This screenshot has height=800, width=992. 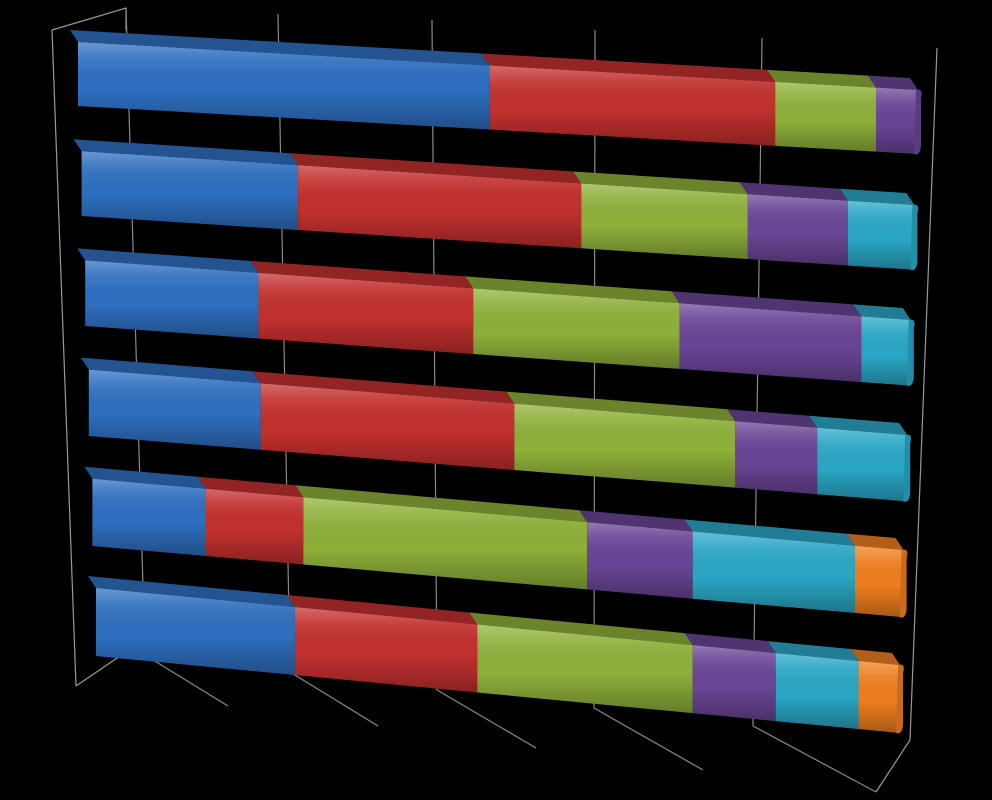 I want to click on right-wall-edge, so click(x=923, y=394).